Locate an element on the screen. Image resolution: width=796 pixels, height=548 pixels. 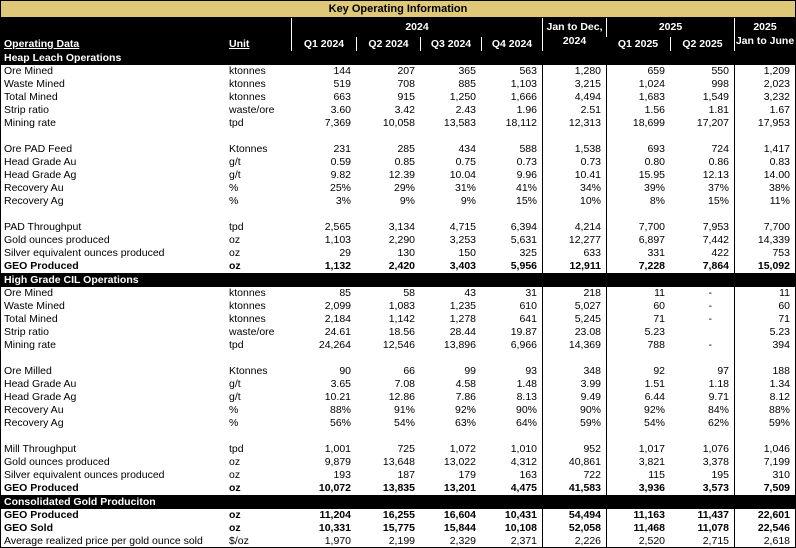
row-label: Head Grade Ag is located at coordinates (40, 175).